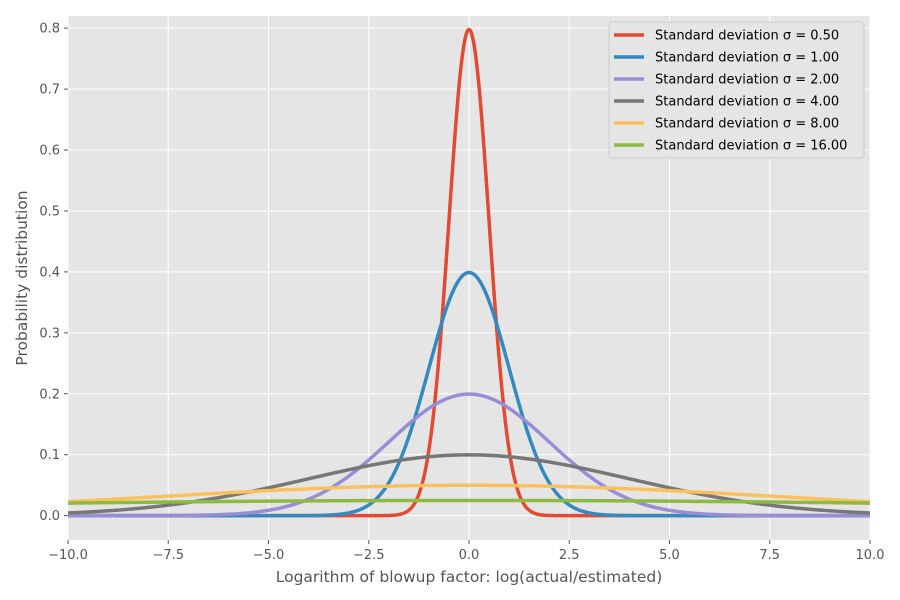 This screenshot has width=900, height=600. Describe the element at coordinates (49, 211) in the screenshot. I see `y-tick-label: 0.5` at that location.